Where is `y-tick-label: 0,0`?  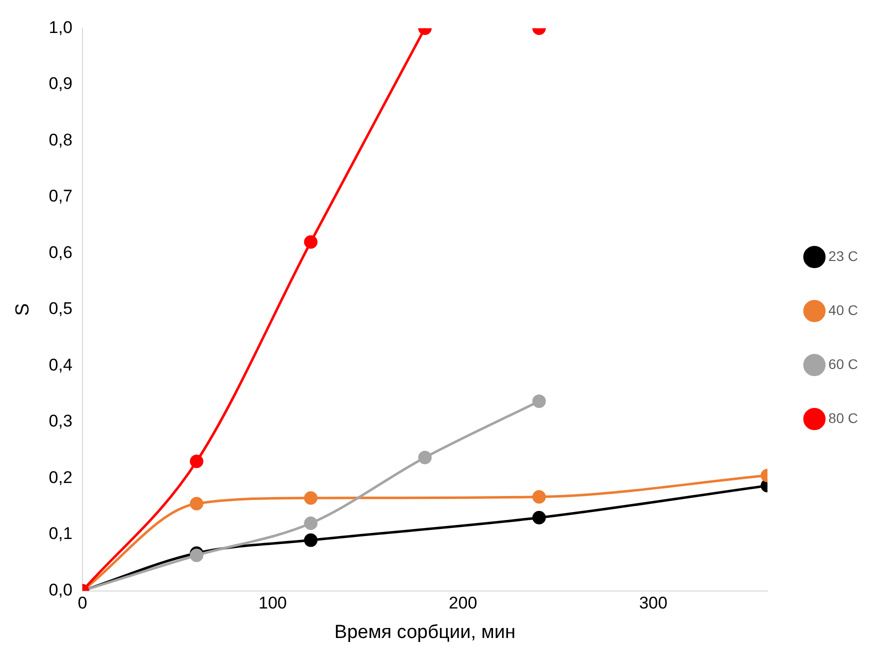 y-tick-label: 0,0 is located at coordinates (60, 590).